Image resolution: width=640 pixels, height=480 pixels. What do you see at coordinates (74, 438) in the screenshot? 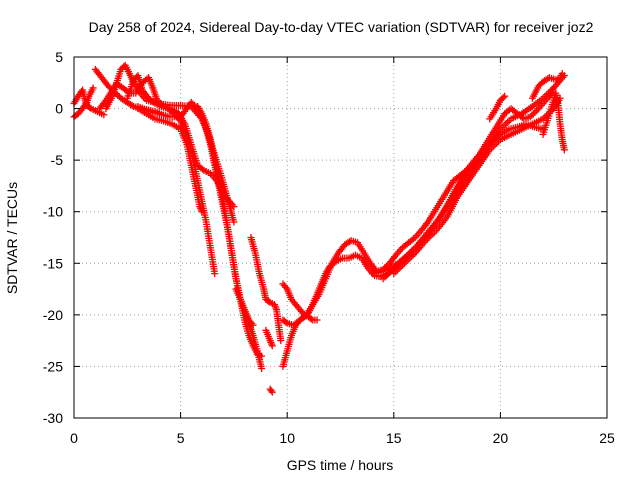
I see `x-tick-label: 0` at bounding box center [74, 438].